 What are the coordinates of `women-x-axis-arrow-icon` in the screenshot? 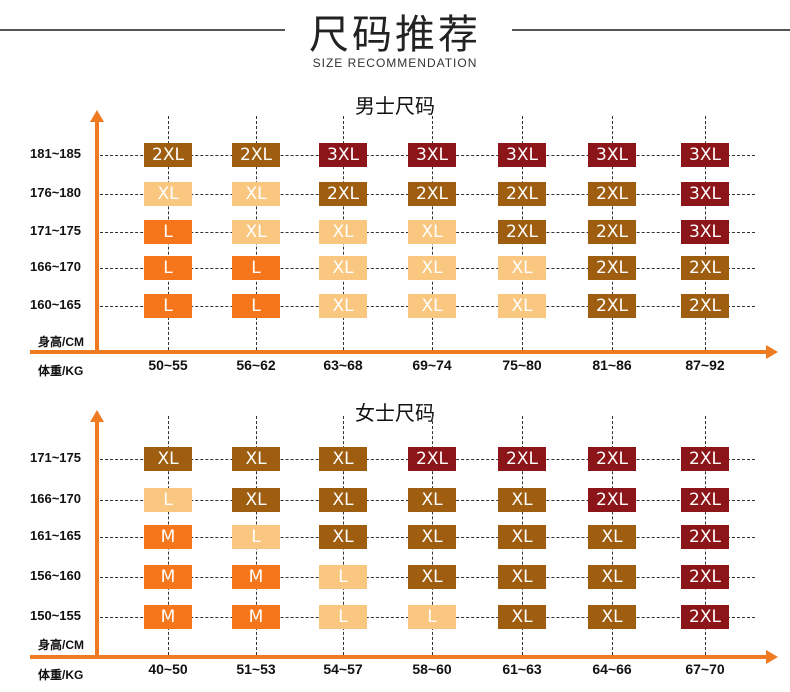 It's located at (772, 657).